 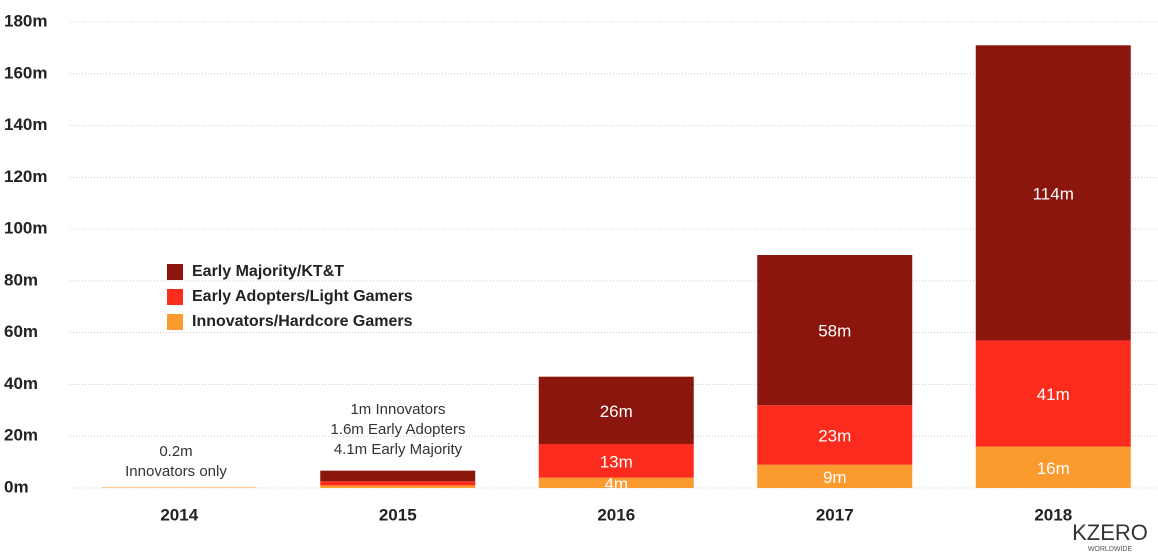 What do you see at coordinates (21, 383) in the screenshot?
I see `y-tick-label: 40m` at bounding box center [21, 383].